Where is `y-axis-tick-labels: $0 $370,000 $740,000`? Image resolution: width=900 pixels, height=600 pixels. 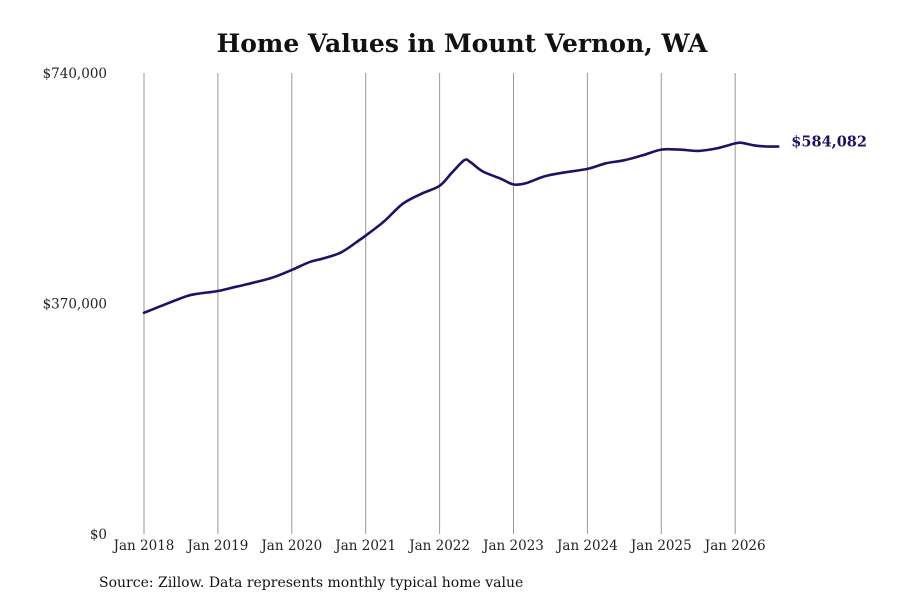 y-axis-tick-labels: $0 $370,000 $740,000 is located at coordinates (75, 304).